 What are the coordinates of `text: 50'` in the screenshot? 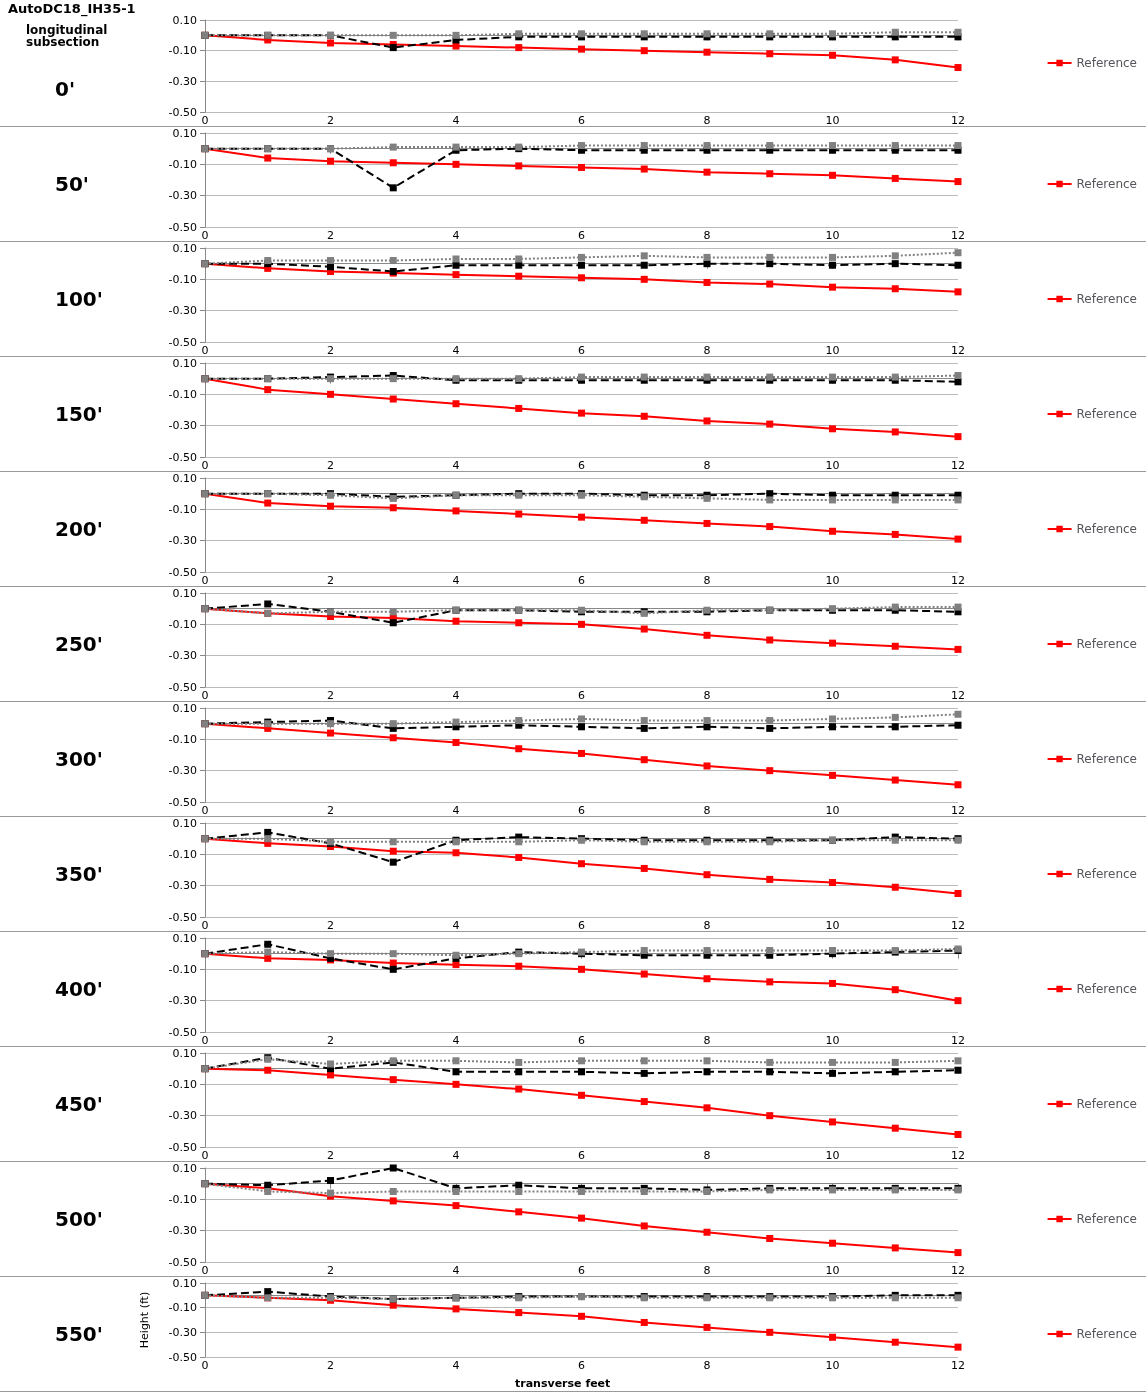 It's located at (72, 184).